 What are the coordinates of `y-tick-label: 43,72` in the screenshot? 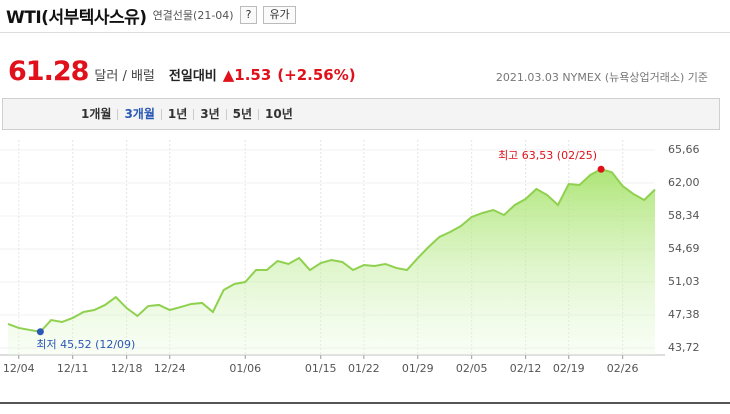 It's located at (684, 347).